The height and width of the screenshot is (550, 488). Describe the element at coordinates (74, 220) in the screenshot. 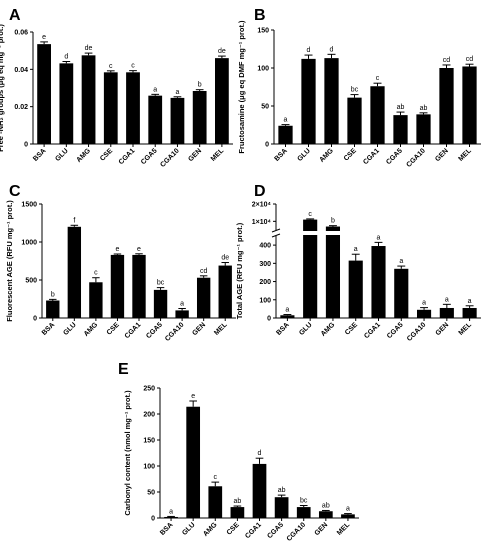

I see `significance-letter: f` at that location.